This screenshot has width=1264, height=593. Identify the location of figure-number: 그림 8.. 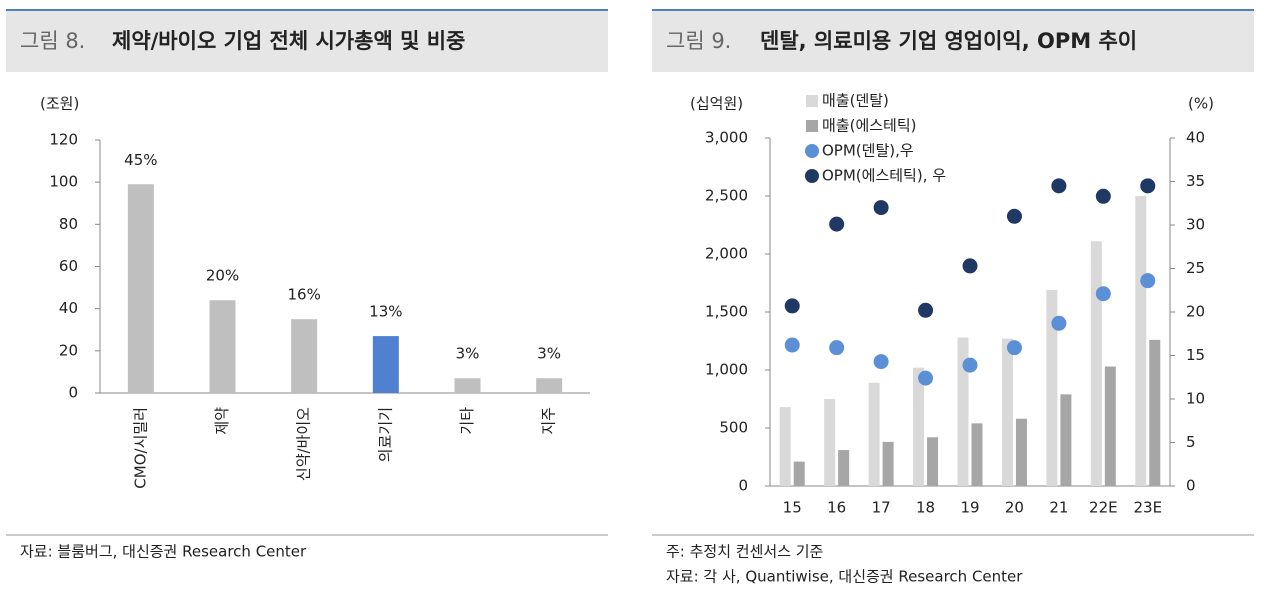
(52, 41).